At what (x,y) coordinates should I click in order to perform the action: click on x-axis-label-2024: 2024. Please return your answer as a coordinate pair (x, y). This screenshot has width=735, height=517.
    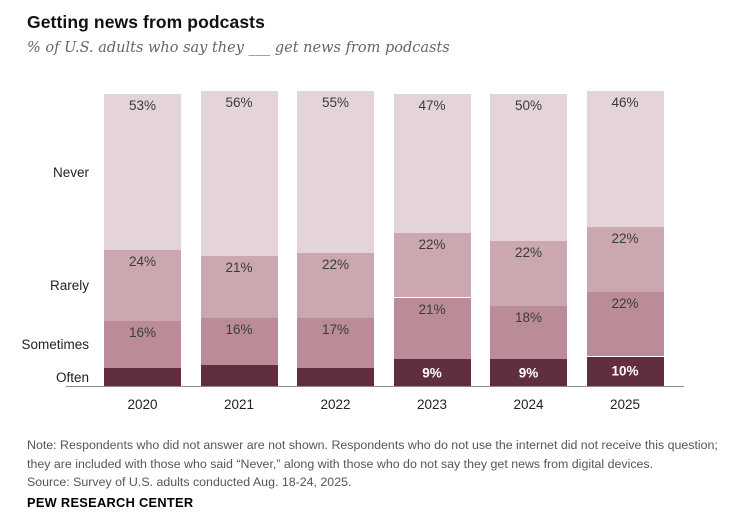
    Looking at the image, I should click on (528, 404).